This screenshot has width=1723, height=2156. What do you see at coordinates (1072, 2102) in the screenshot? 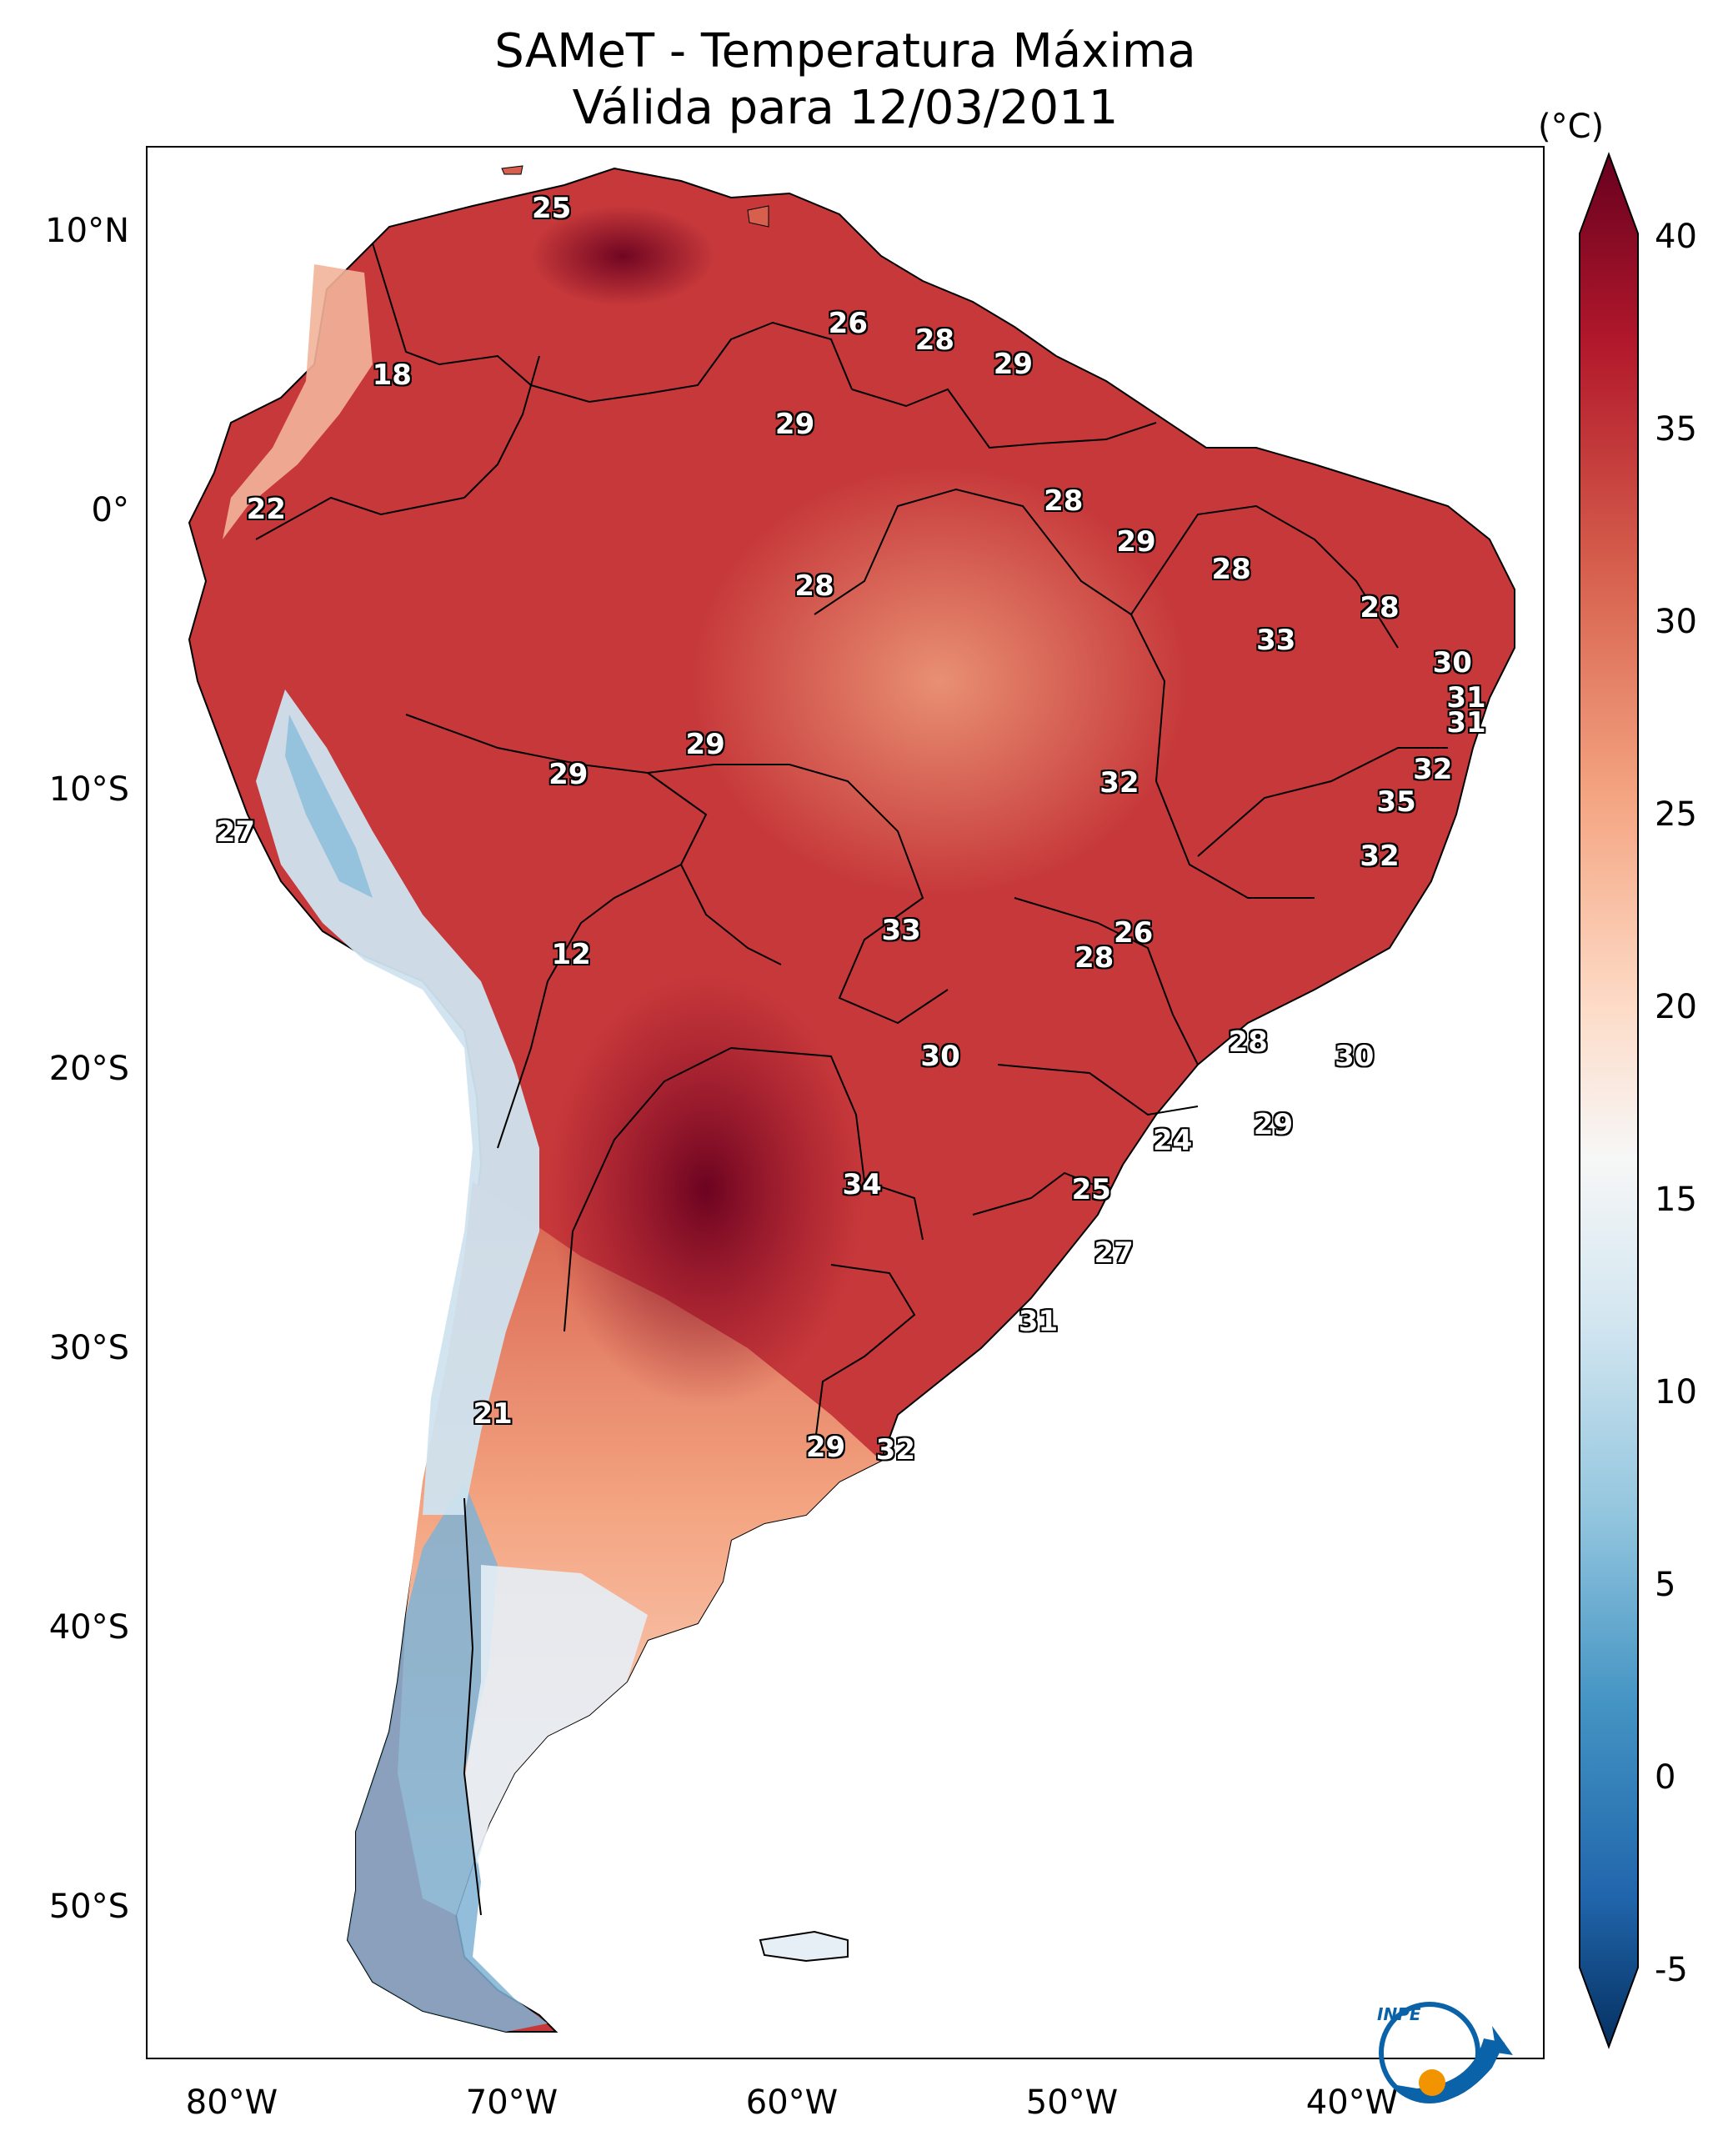
I see `lon-label-50w: 50°W` at bounding box center [1072, 2102].